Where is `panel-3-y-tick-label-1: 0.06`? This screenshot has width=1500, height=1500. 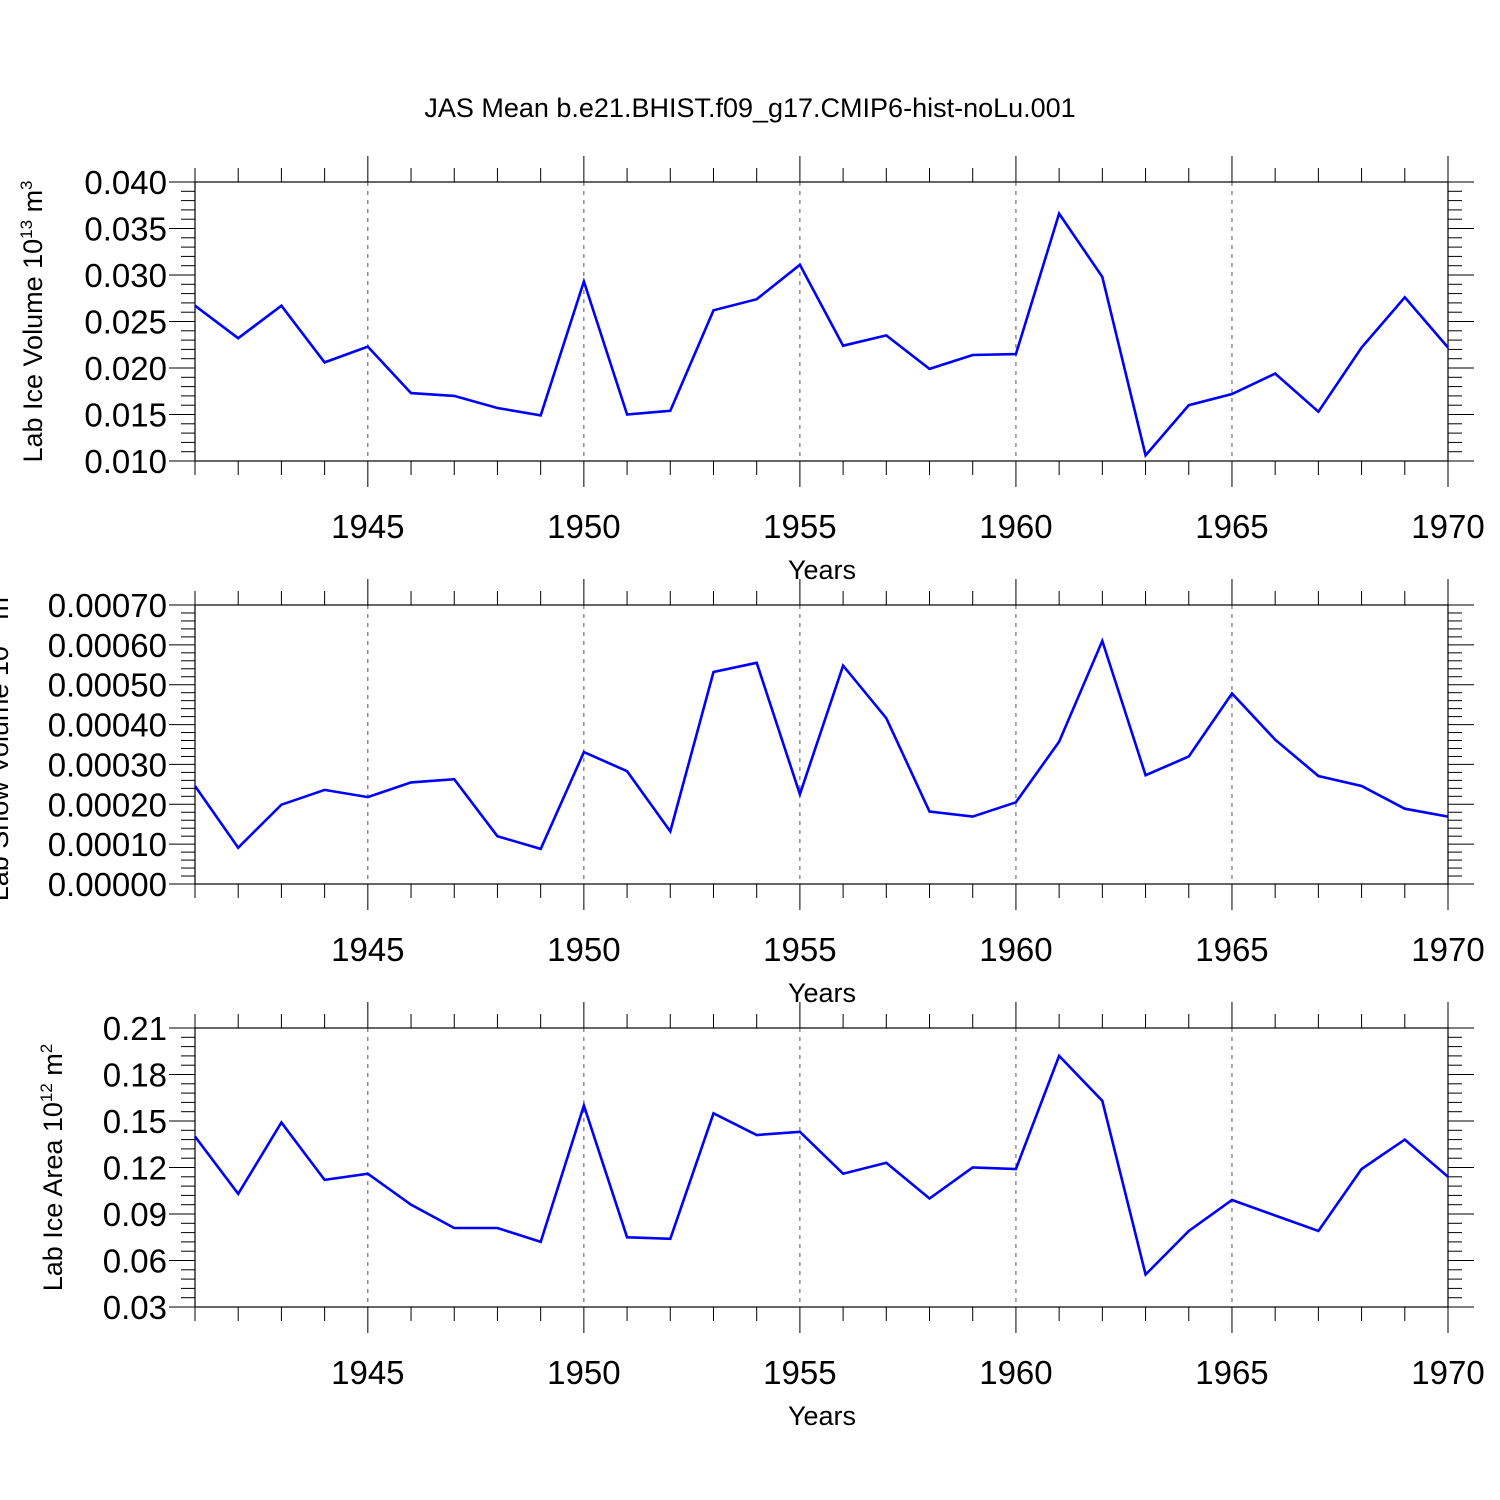 panel-3-y-tick-label-1: 0.06 is located at coordinates (135, 1261).